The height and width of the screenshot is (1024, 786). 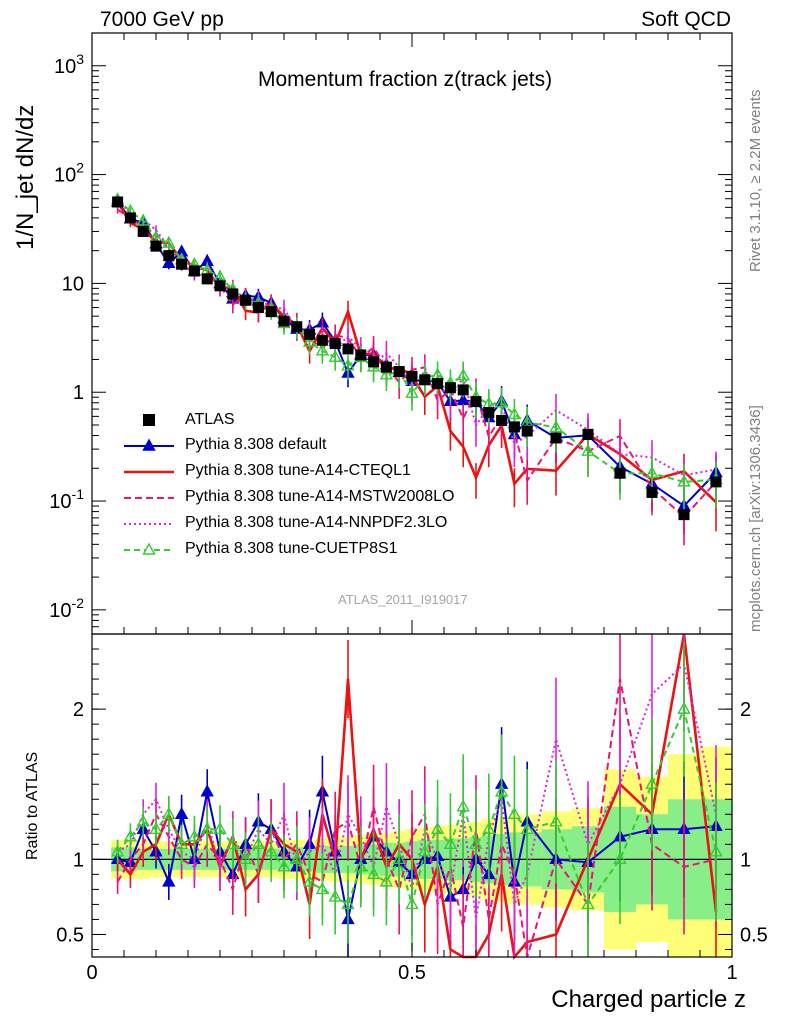 I want to click on main-y-tick-label: 10, so click(x=73, y=284).